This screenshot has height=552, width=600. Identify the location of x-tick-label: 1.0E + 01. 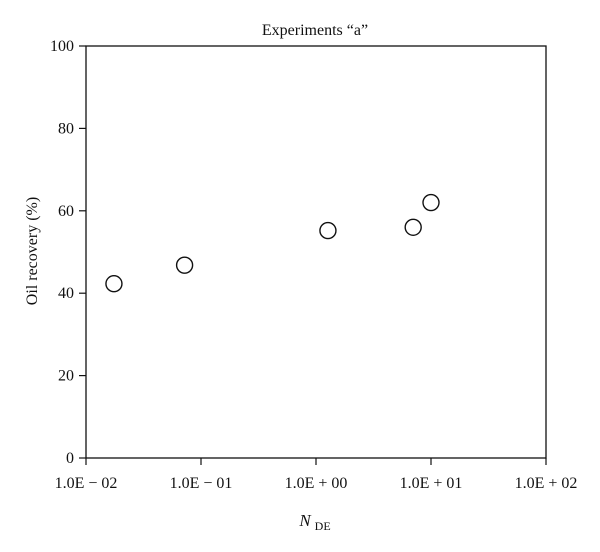
(431, 483).